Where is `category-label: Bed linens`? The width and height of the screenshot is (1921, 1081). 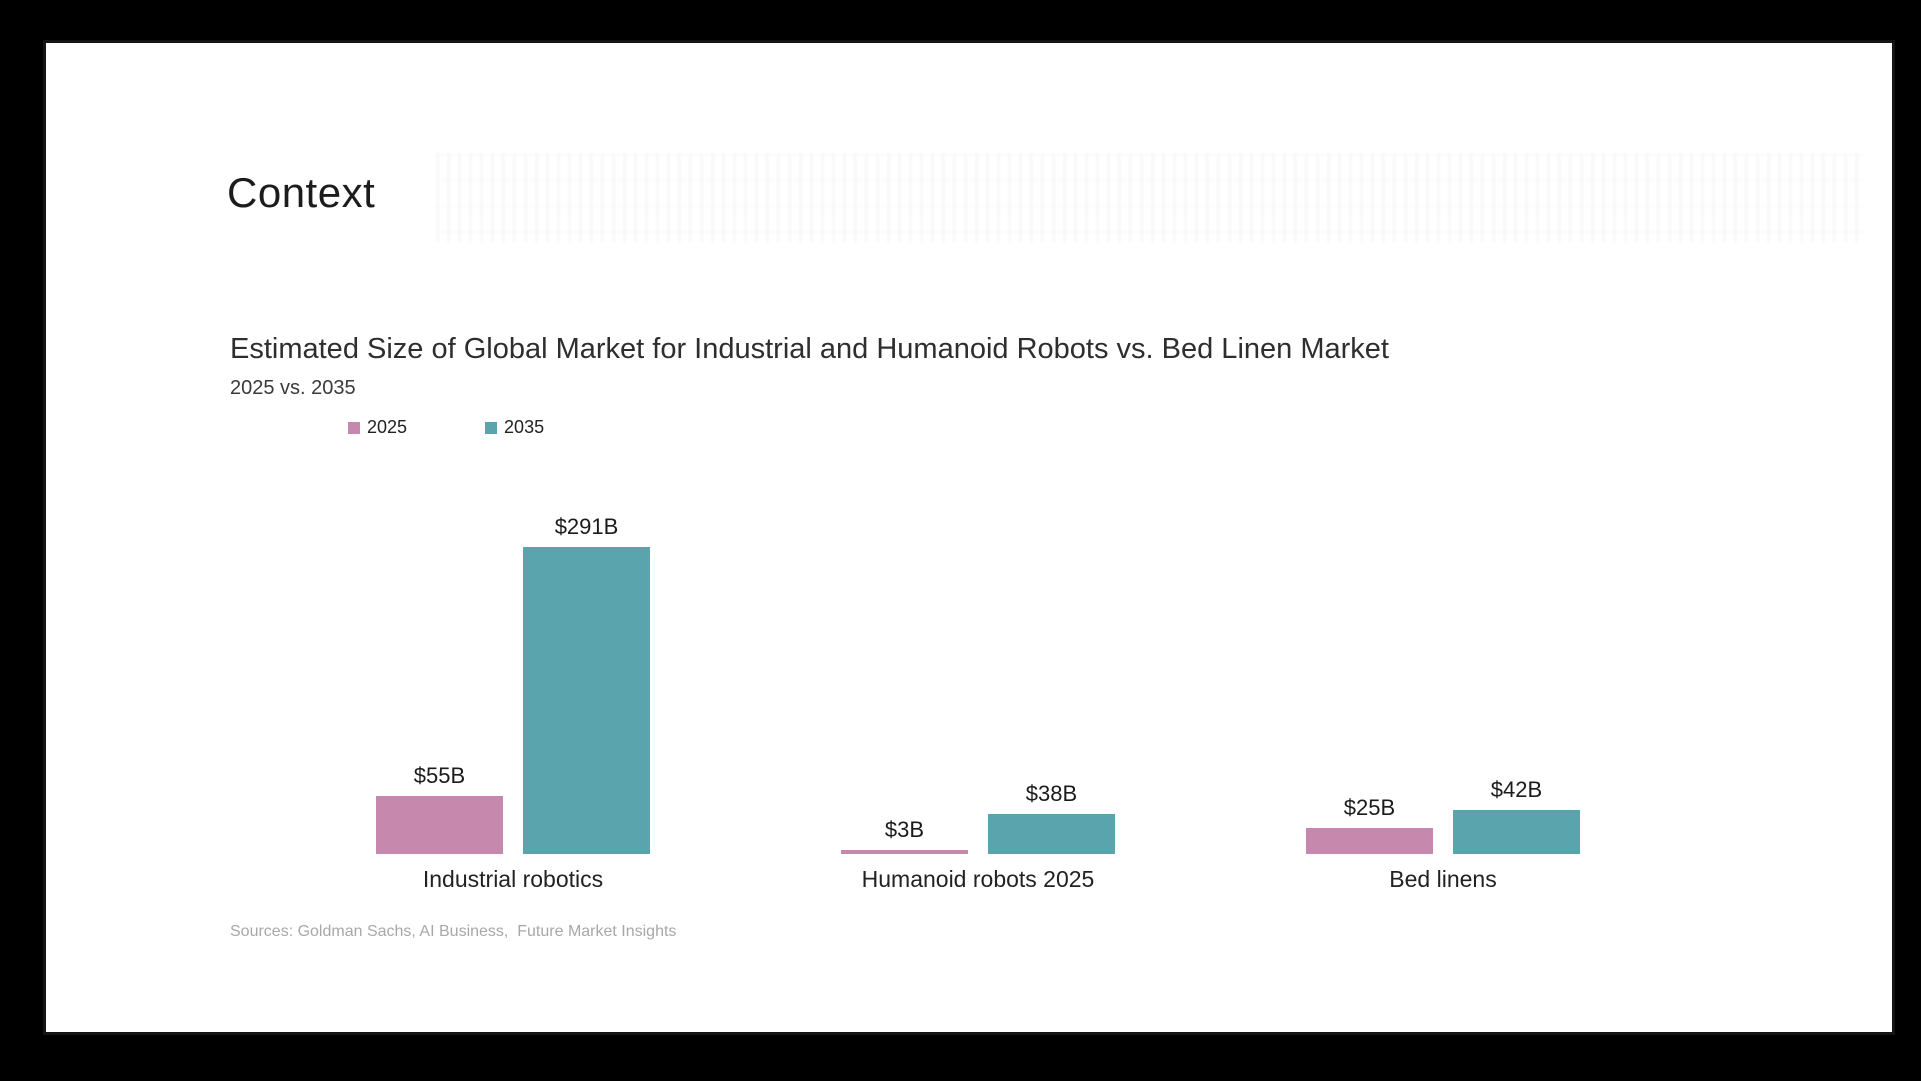
category-label: Bed linens is located at coordinates (1443, 879).